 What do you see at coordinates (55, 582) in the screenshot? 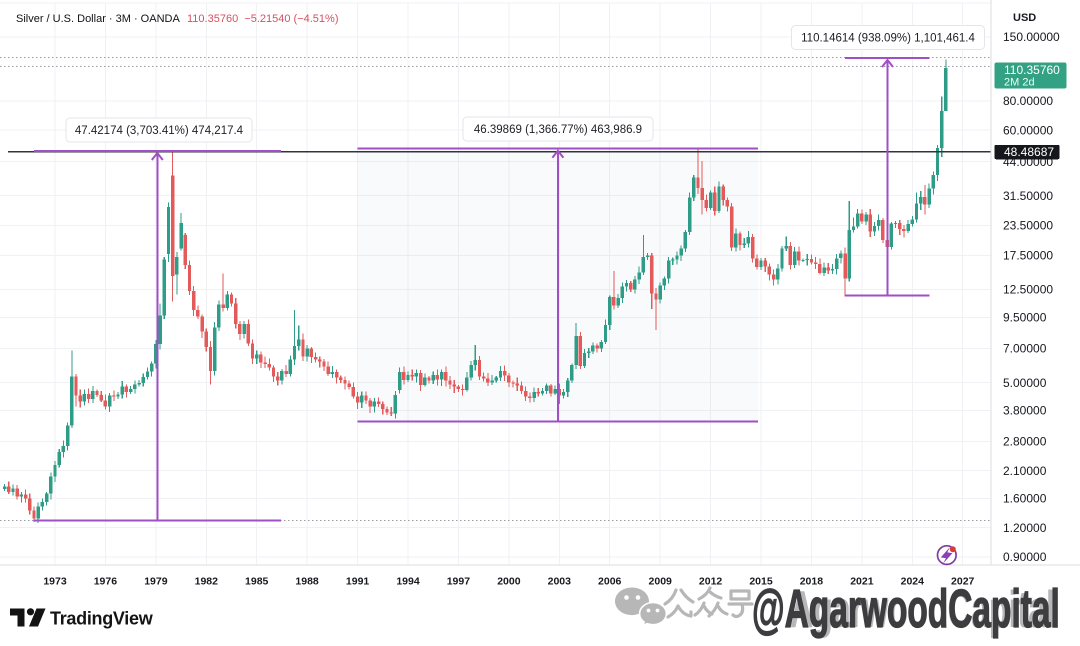
I see `svg-text: 1973` at bounding box center [55, 582].